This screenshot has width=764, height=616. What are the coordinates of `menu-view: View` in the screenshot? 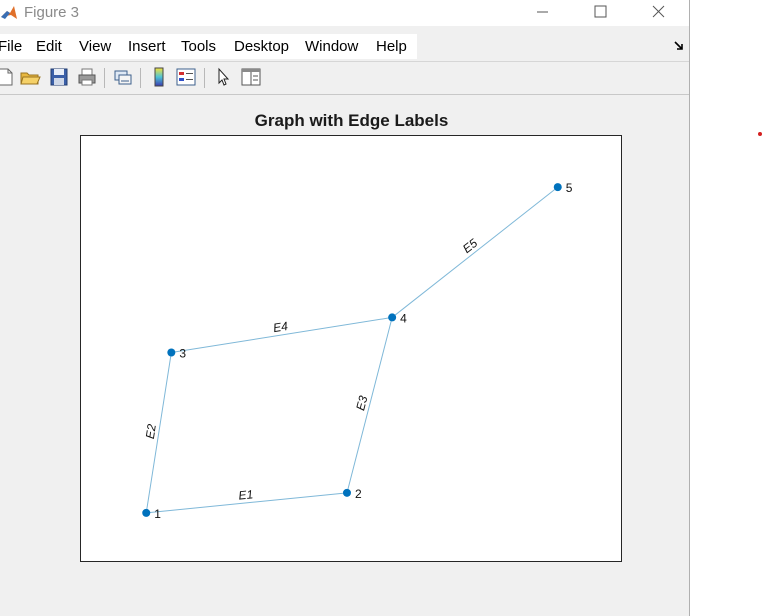 It's located at (95, 46).